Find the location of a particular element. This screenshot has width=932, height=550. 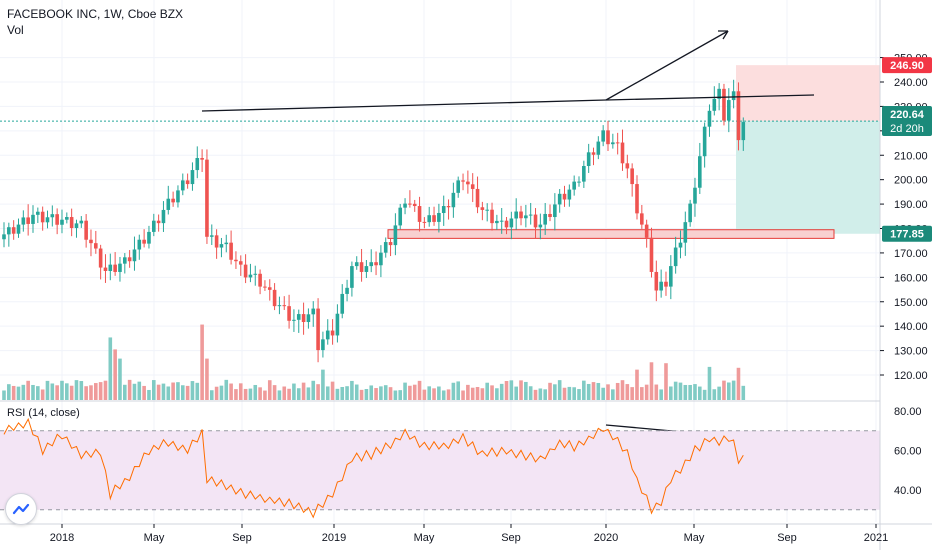

y-tick-label-7: 190.00 is located at coordinates (911, 205).